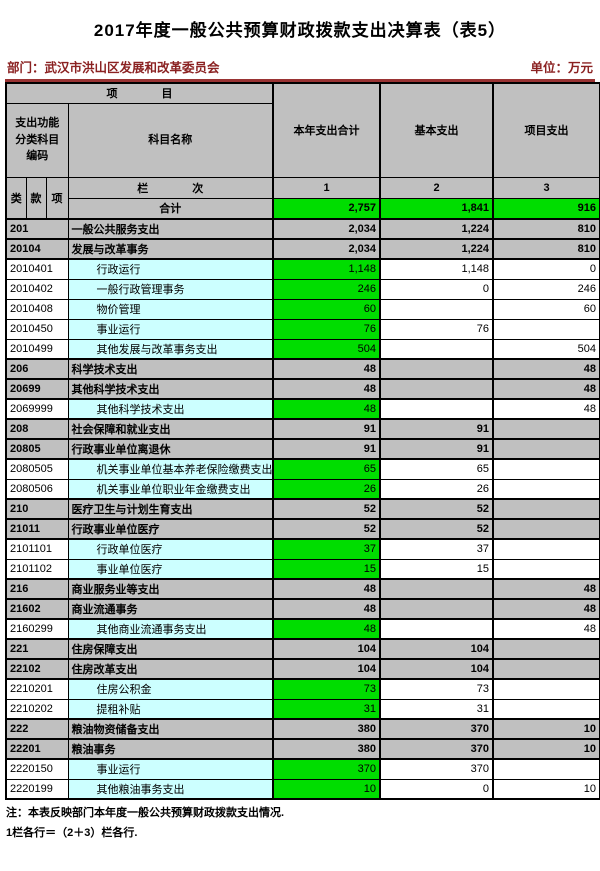 The height and width of the screenshot is (871, 600). Describe the element at coordinates (37, 389) in the screenshot. I see `row-code: 20699` at that location.